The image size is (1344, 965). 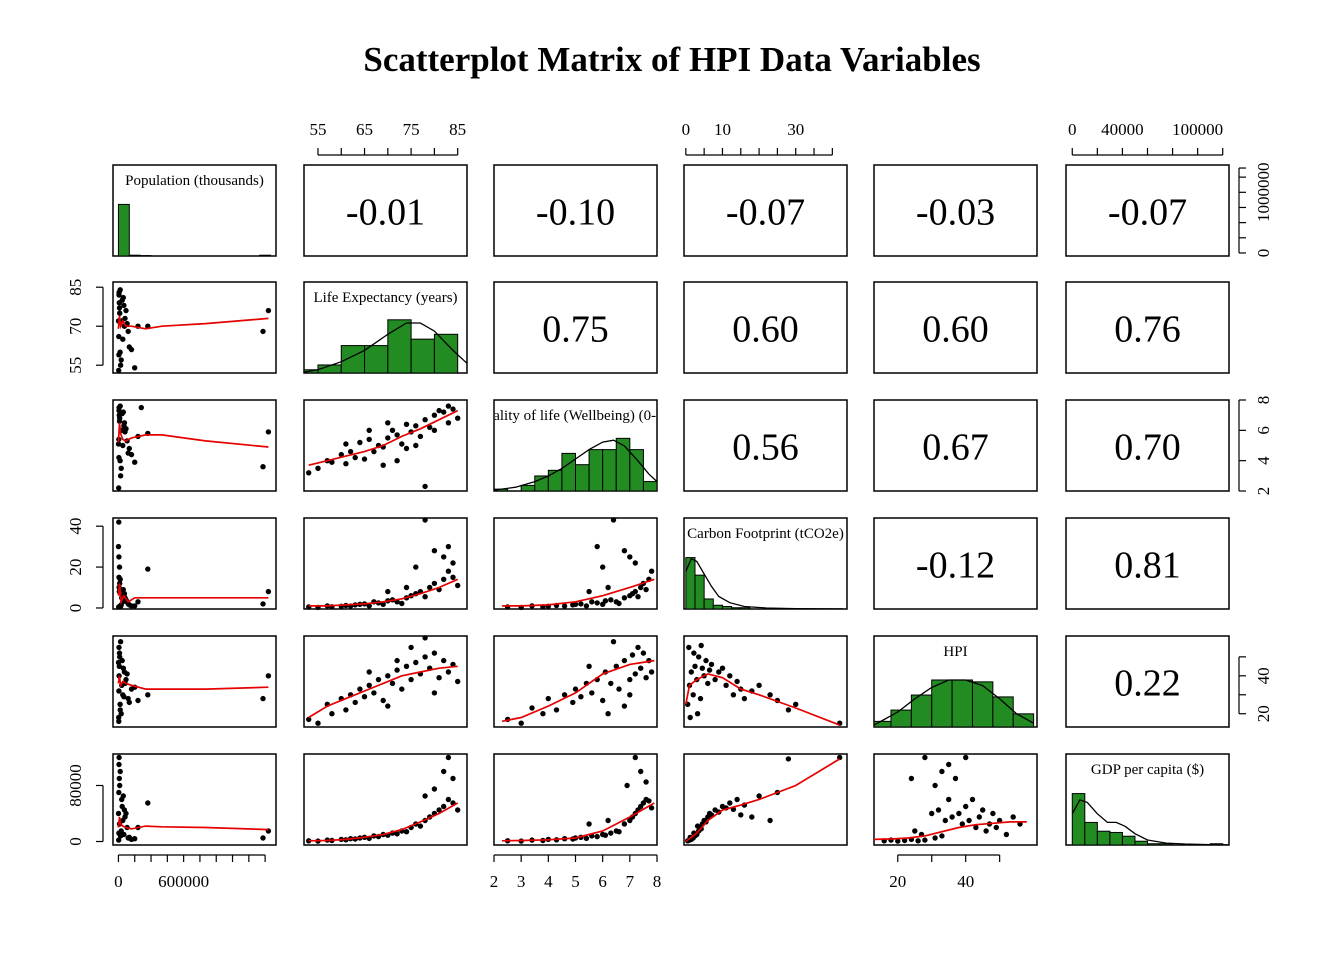 What do you see at coordinates (1147, 330) in the screenshot?
I see `correlation-value-r1-c5: 0.76` at bounding box center [1147, 330].